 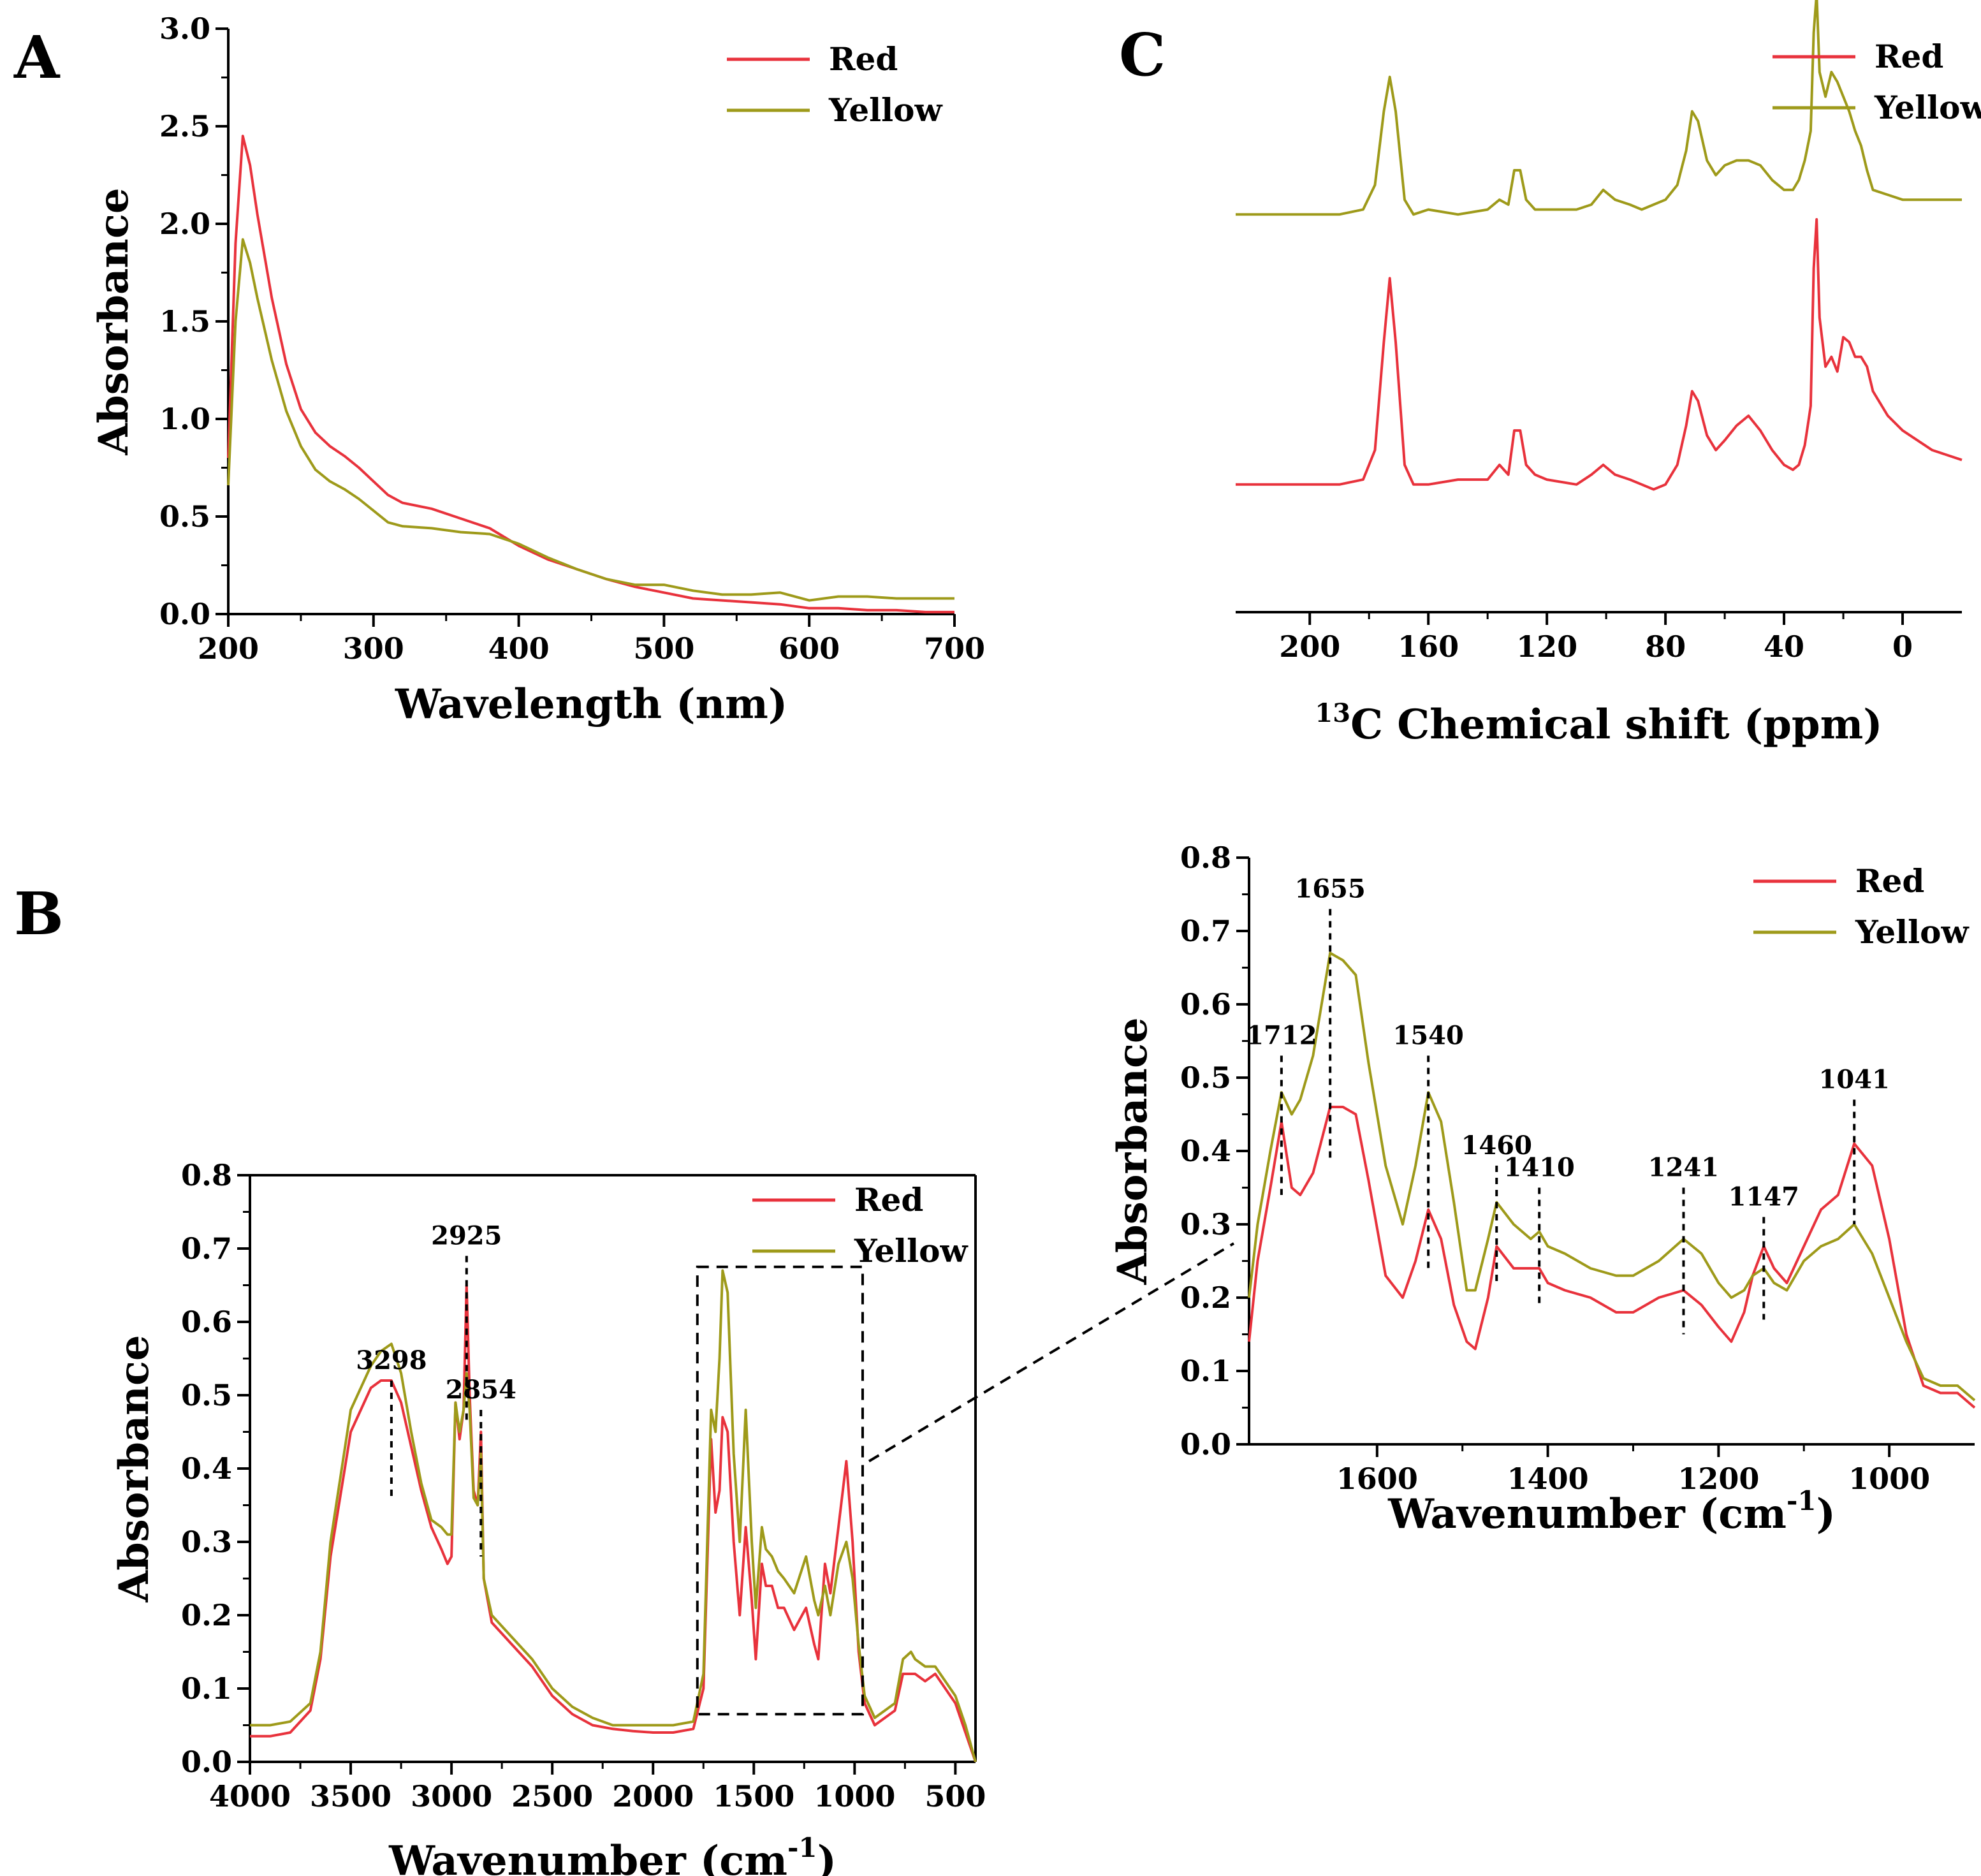 What do you see at coordinates (1665, 646) in the screenshot?
I see `x-tick-label: 80` at bounding box center [1665, 646].